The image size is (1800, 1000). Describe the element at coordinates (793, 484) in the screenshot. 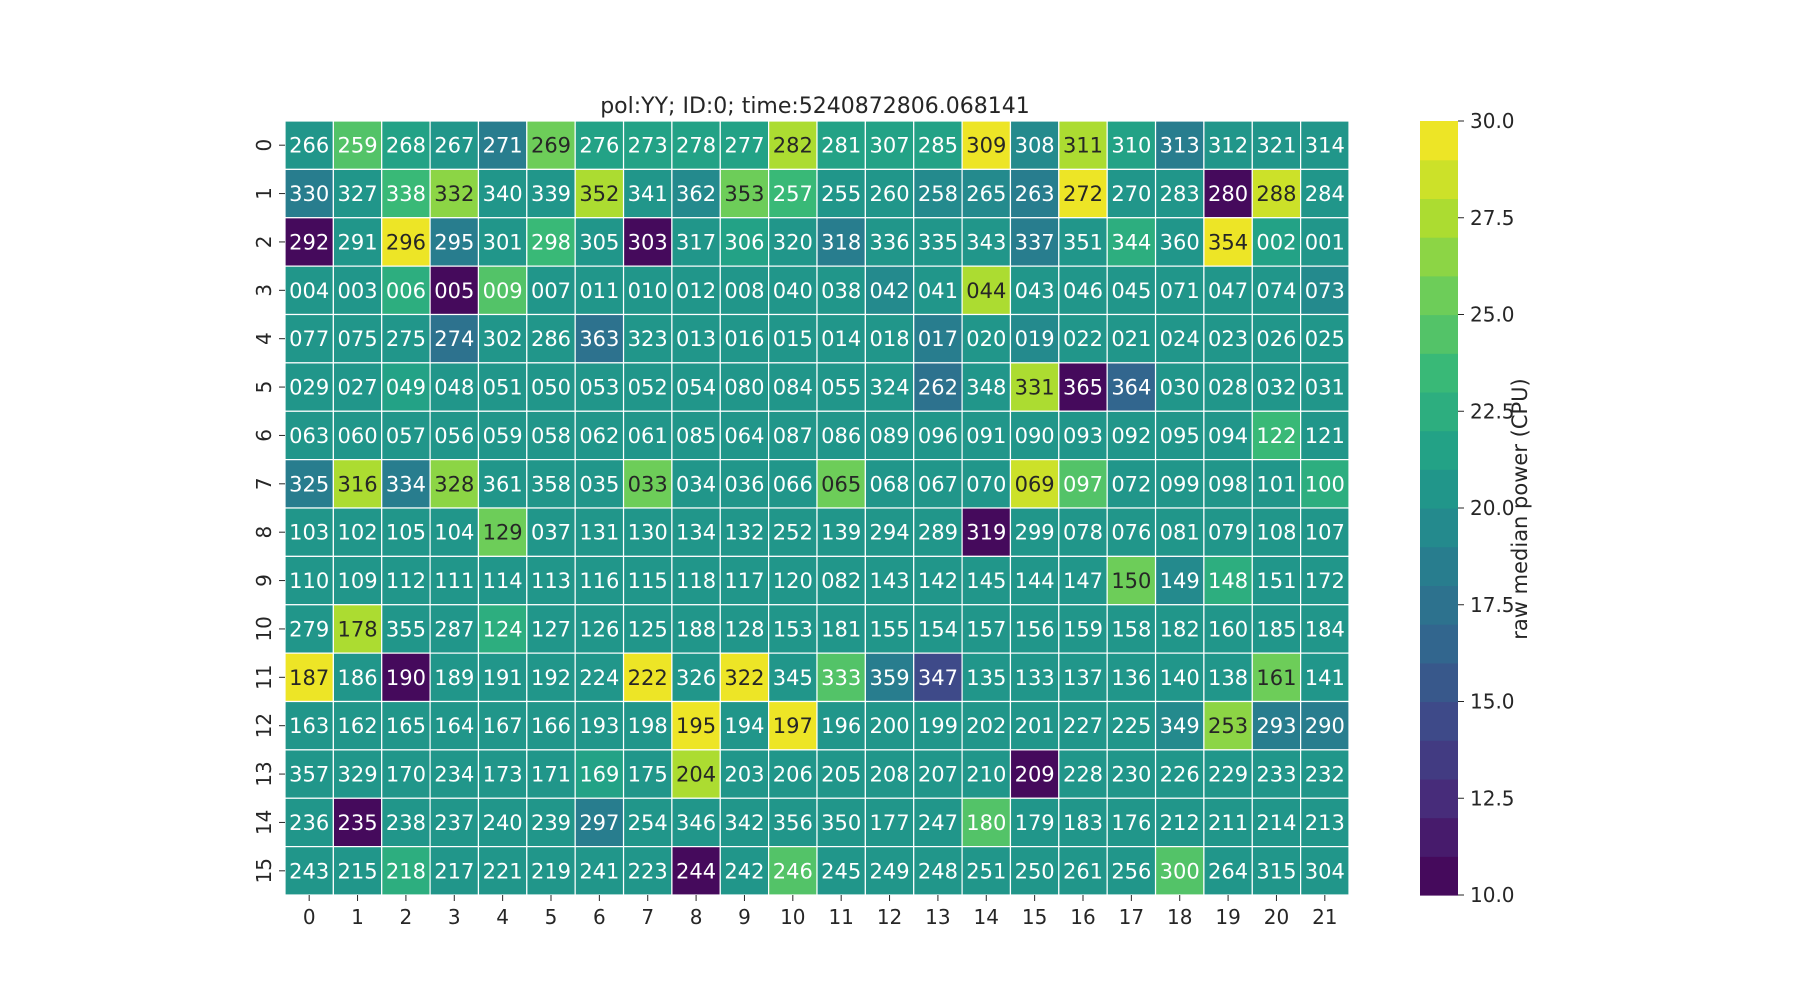

I see `cell-annotation: 066` at that location.